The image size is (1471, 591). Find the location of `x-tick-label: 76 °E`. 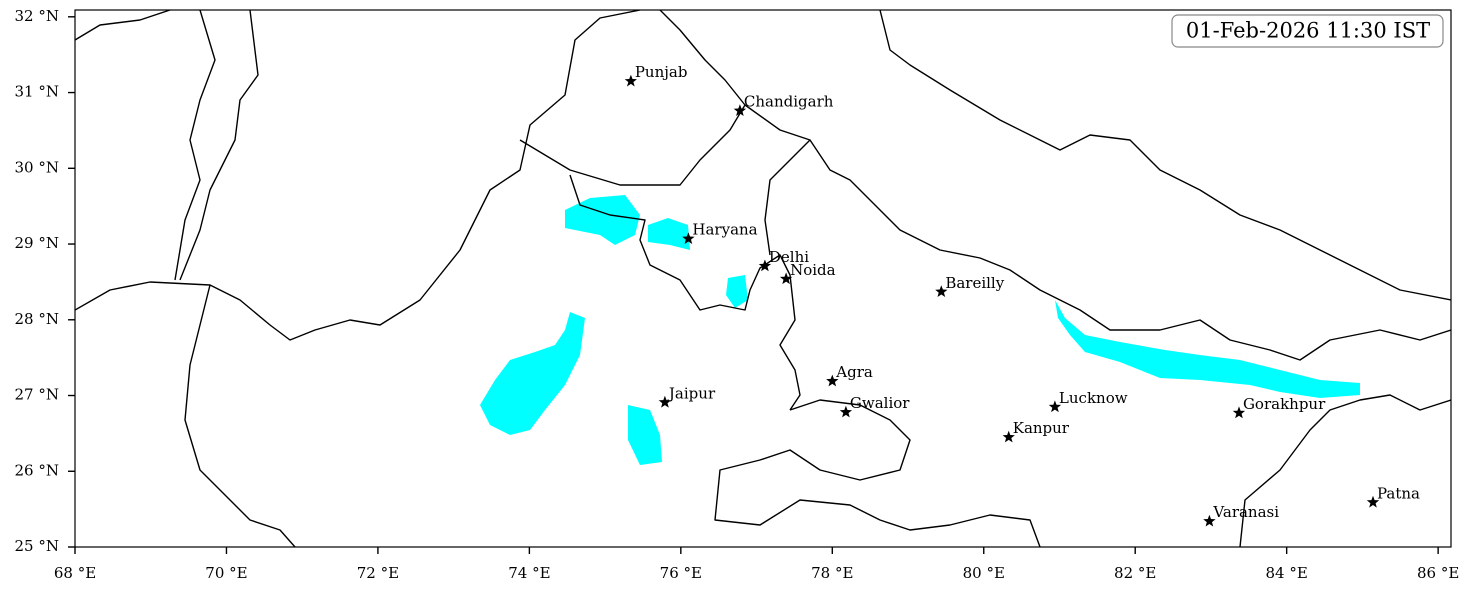

x-tick-label: 76 °E is located at coordinates (681, 573).